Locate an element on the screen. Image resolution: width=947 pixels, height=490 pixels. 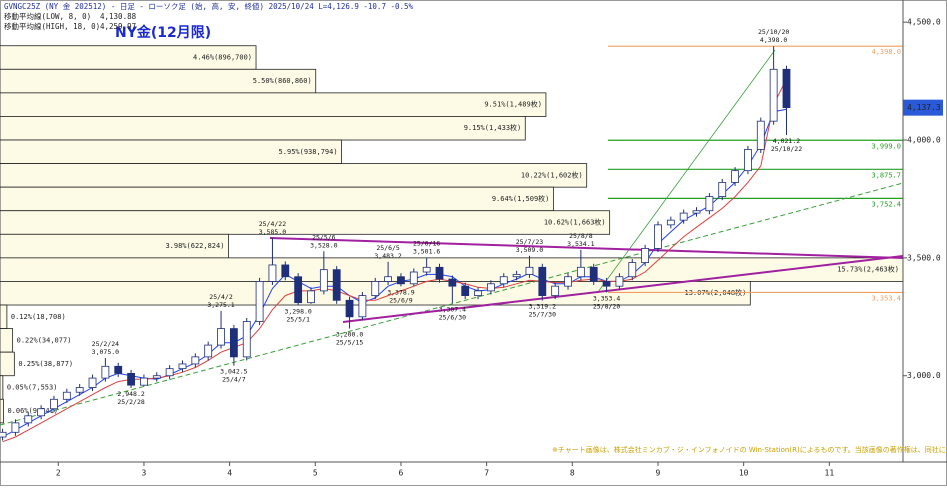
level-label: 3,999.0 is located at coordinates (886, 146).